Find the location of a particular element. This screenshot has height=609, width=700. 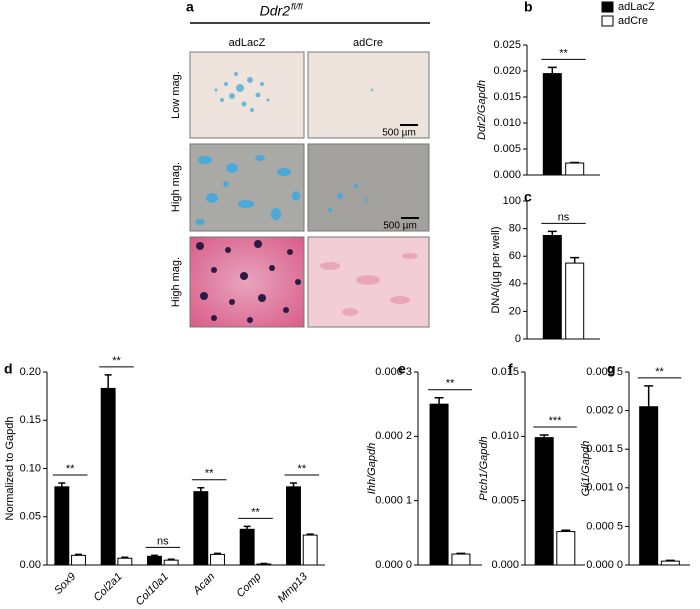

panel-label: g is located at coordinates (611, 369).